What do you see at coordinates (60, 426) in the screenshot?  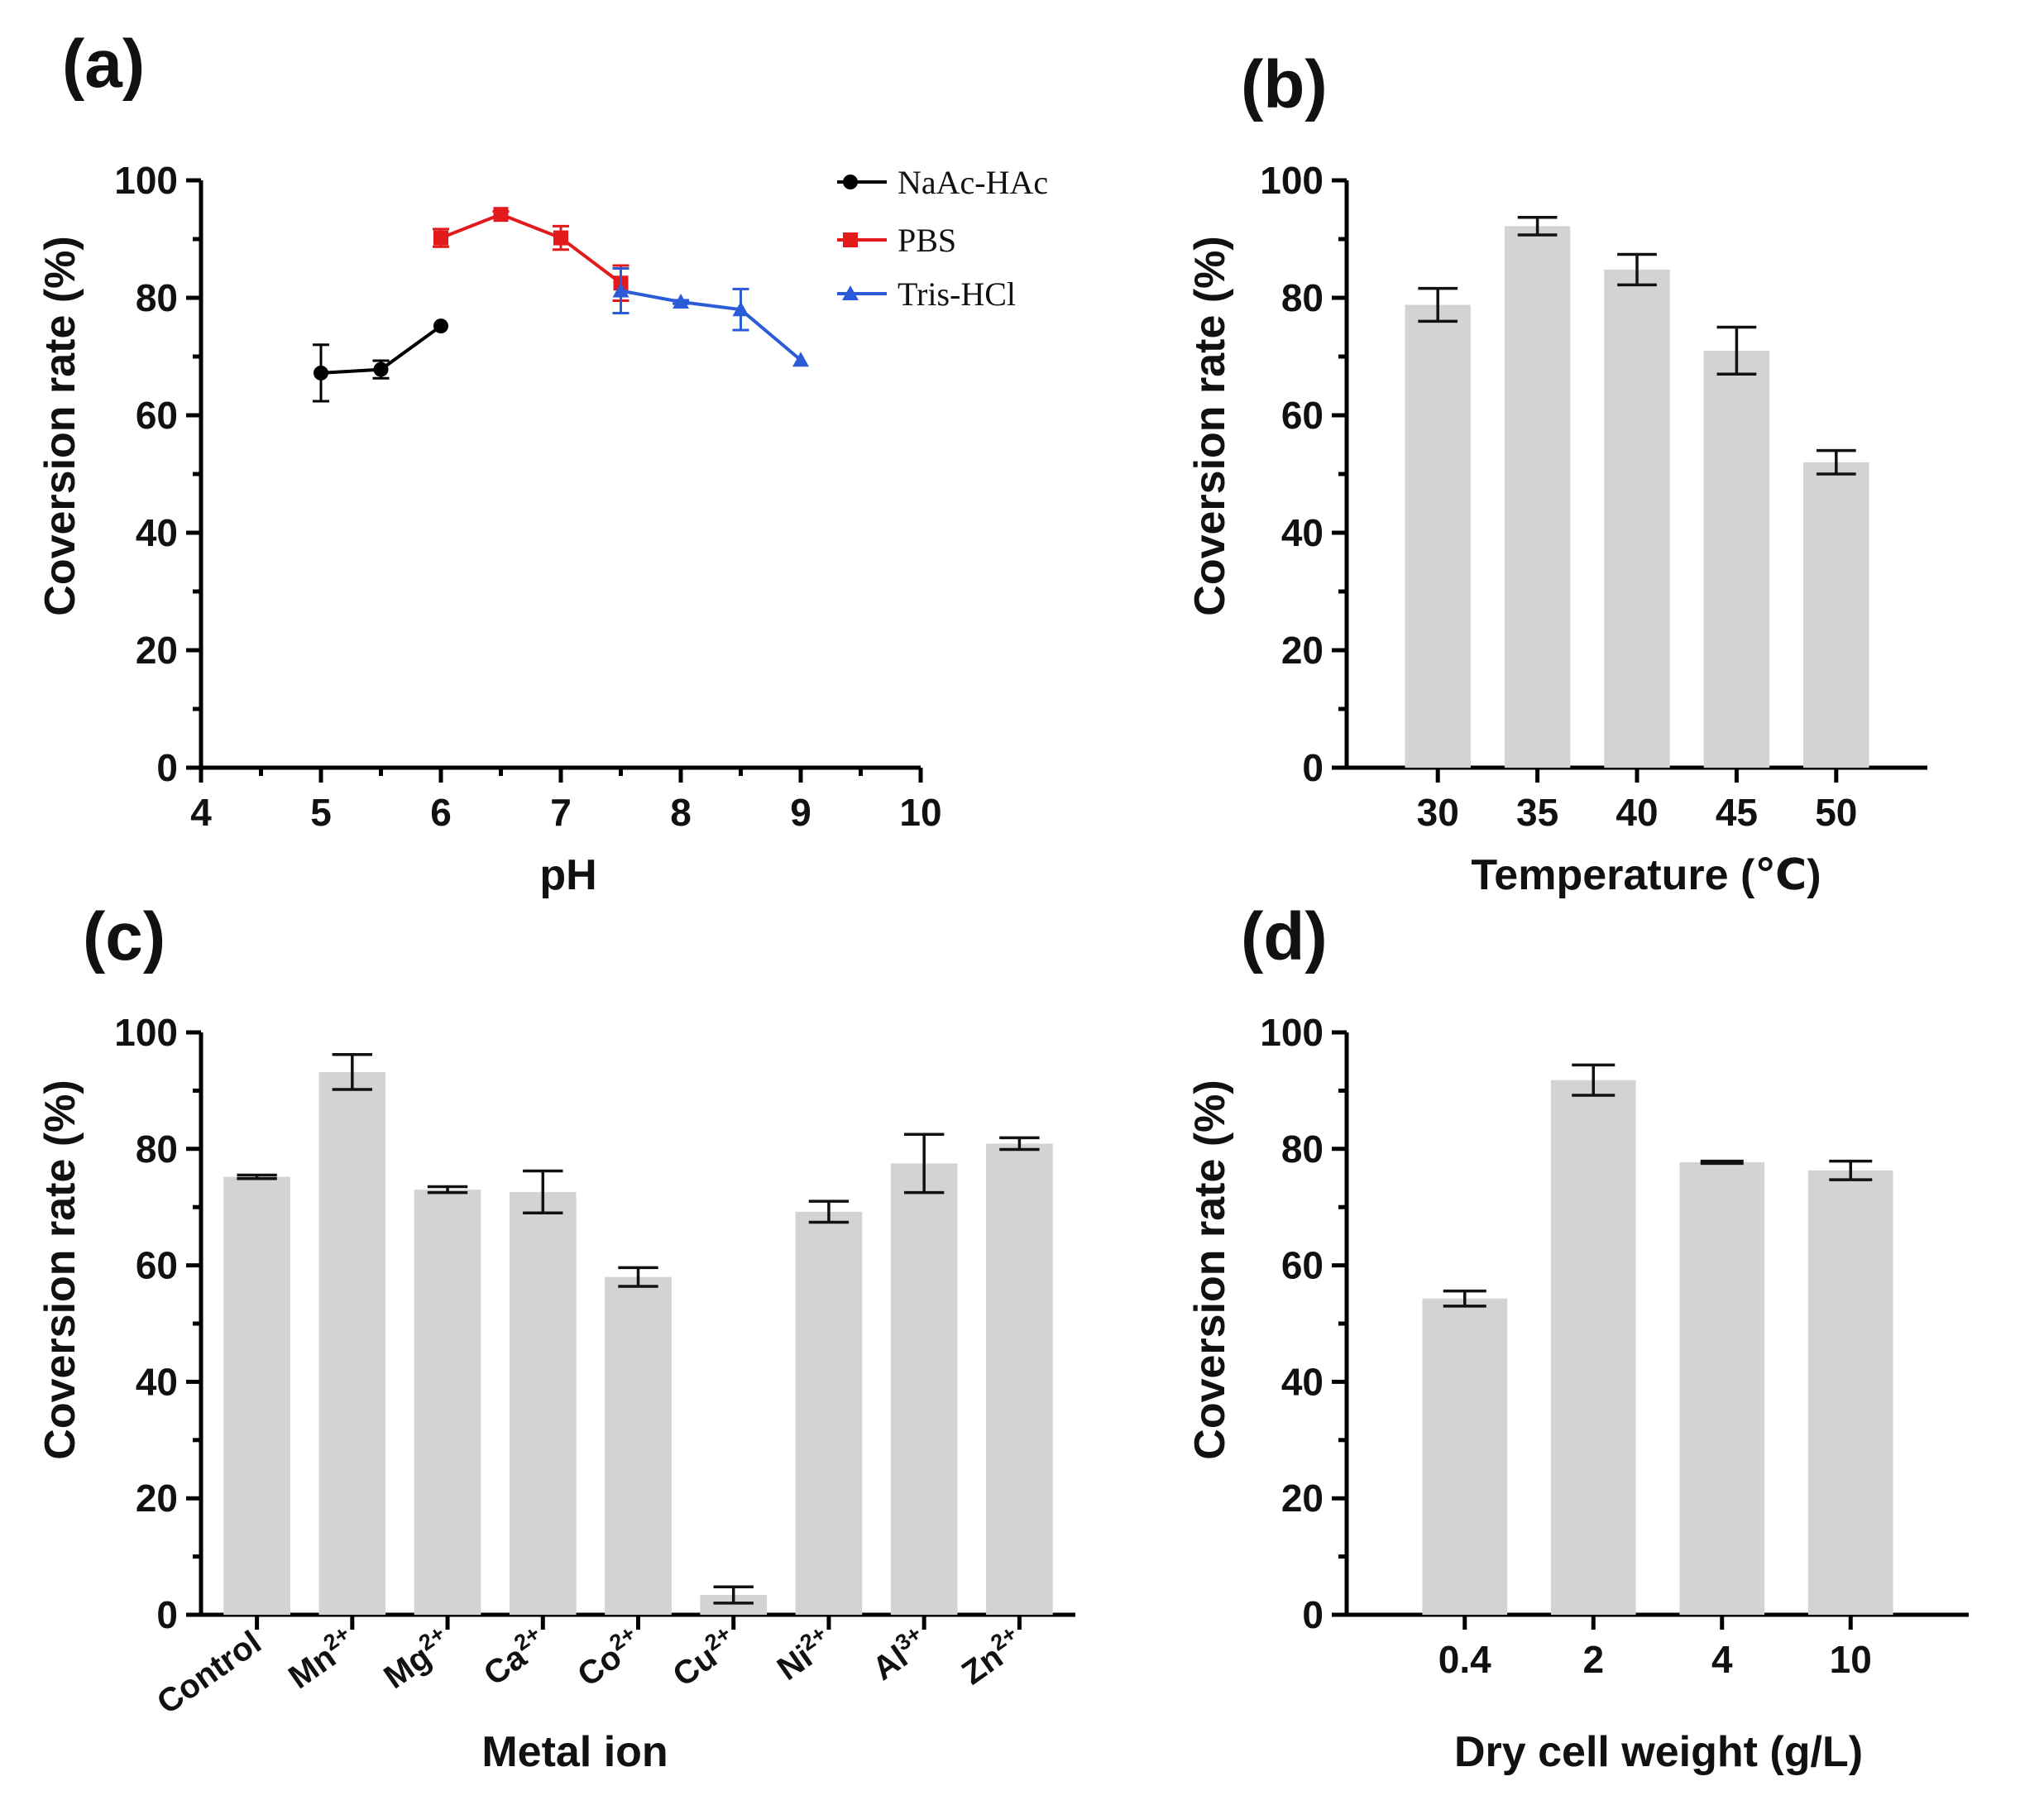 I see `panel-a-ylabel: Coversion rate (%)` at bounding box center [60, 426].